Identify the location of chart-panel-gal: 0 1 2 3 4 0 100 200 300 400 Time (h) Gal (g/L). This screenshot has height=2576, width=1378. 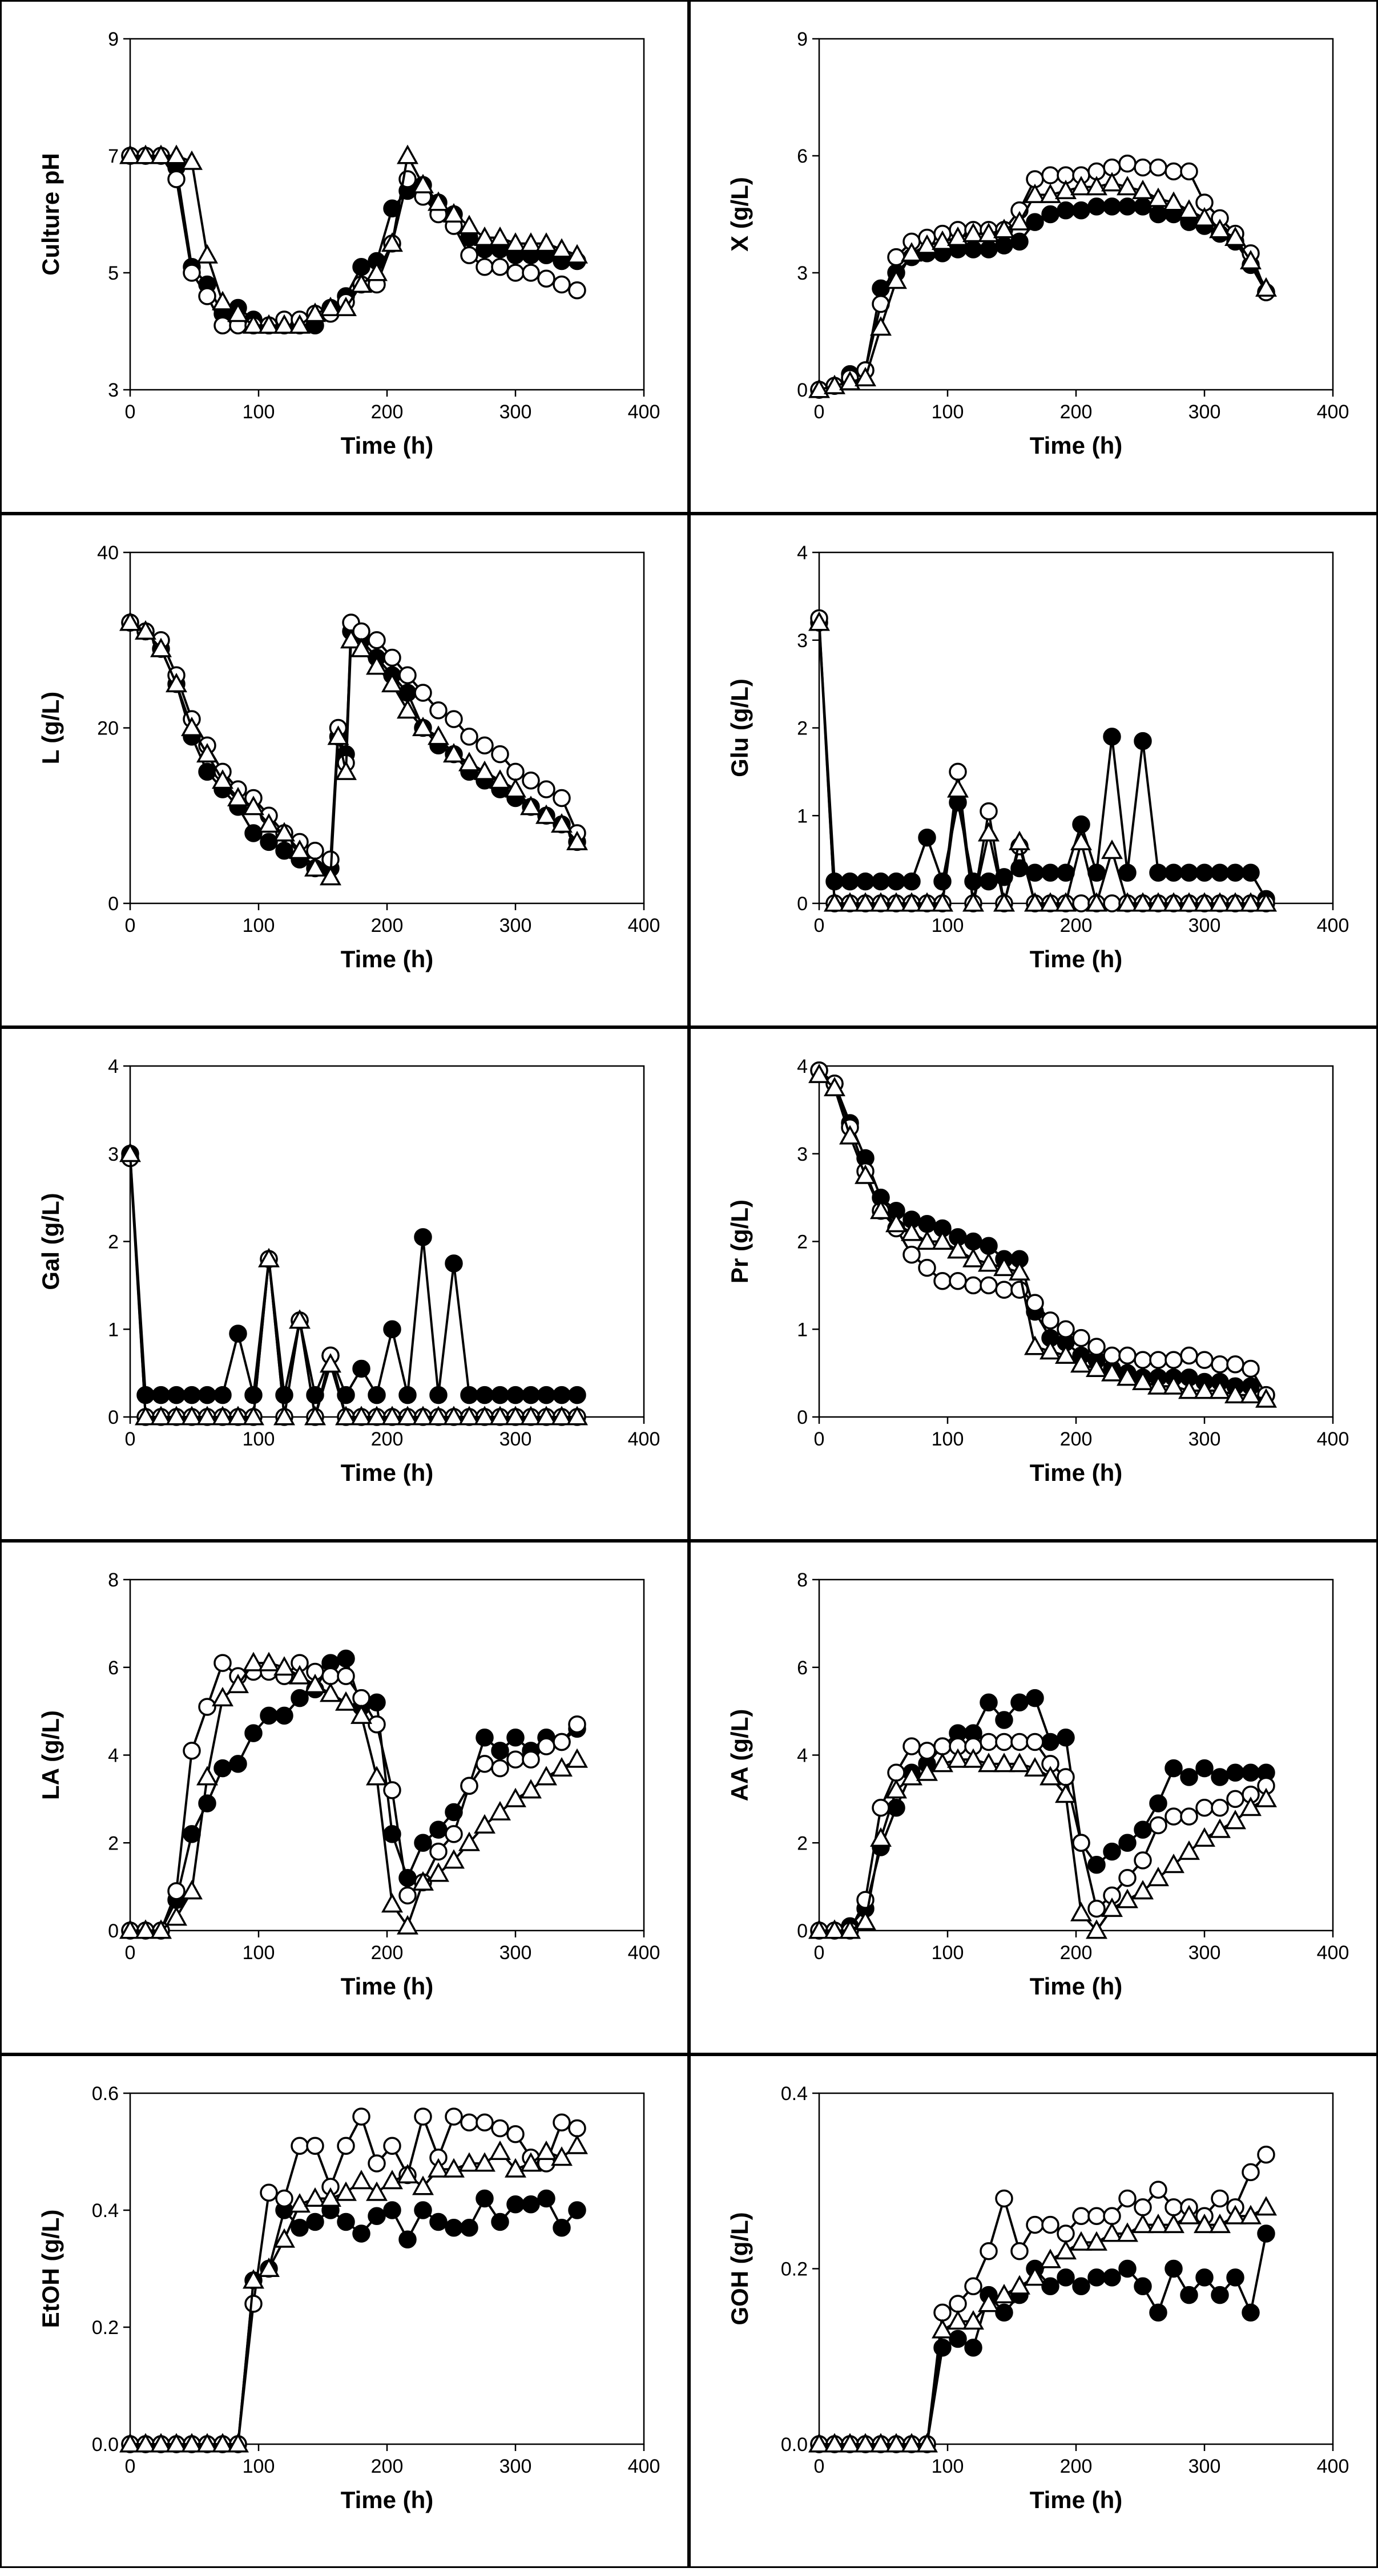
(344, 1284).